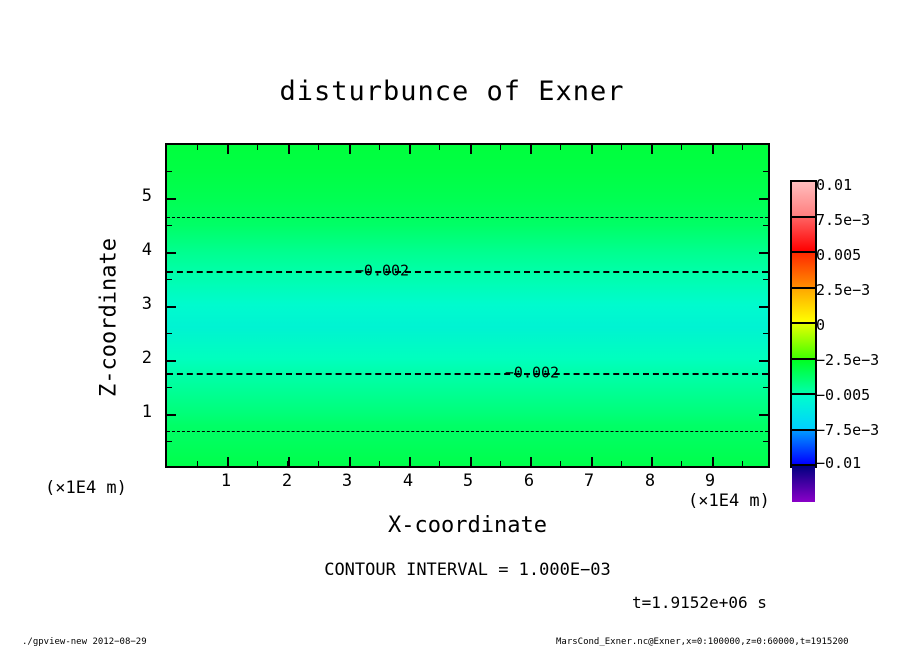 This screenshot has width=904, height=654. What do you see at coordinates (839, 463) in the screenshot?
I see `colorbar-tick-label: −0.01` at bounding box center [839, 463].